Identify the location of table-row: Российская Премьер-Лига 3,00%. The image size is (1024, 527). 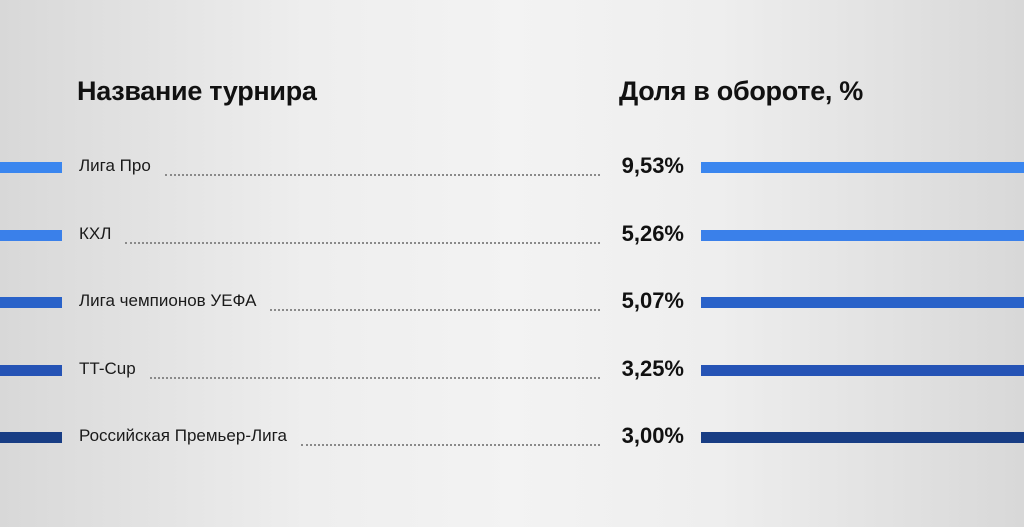
(512, 438).